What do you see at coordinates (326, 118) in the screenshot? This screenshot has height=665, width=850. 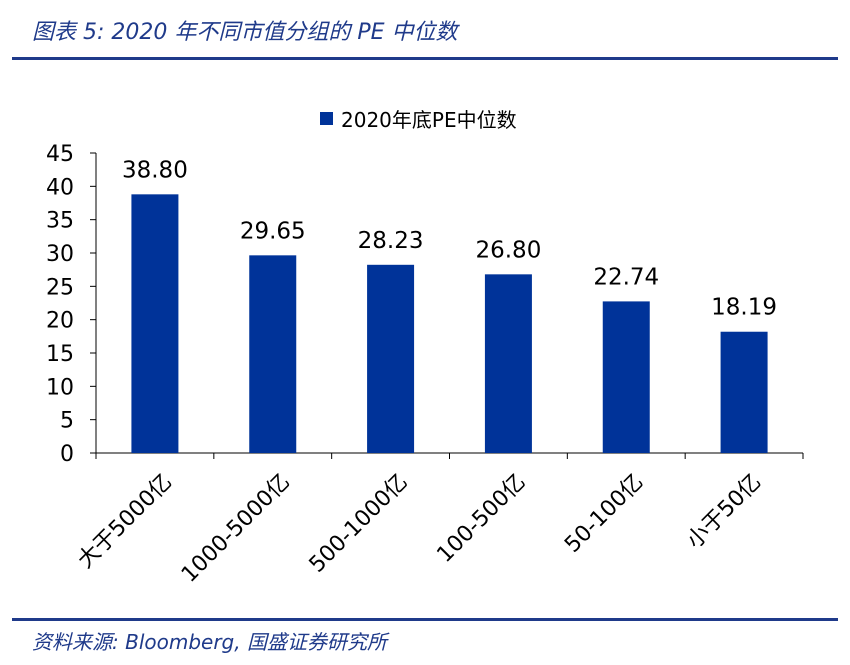 I see `legend-swatch` at bounding box center [326, 118].